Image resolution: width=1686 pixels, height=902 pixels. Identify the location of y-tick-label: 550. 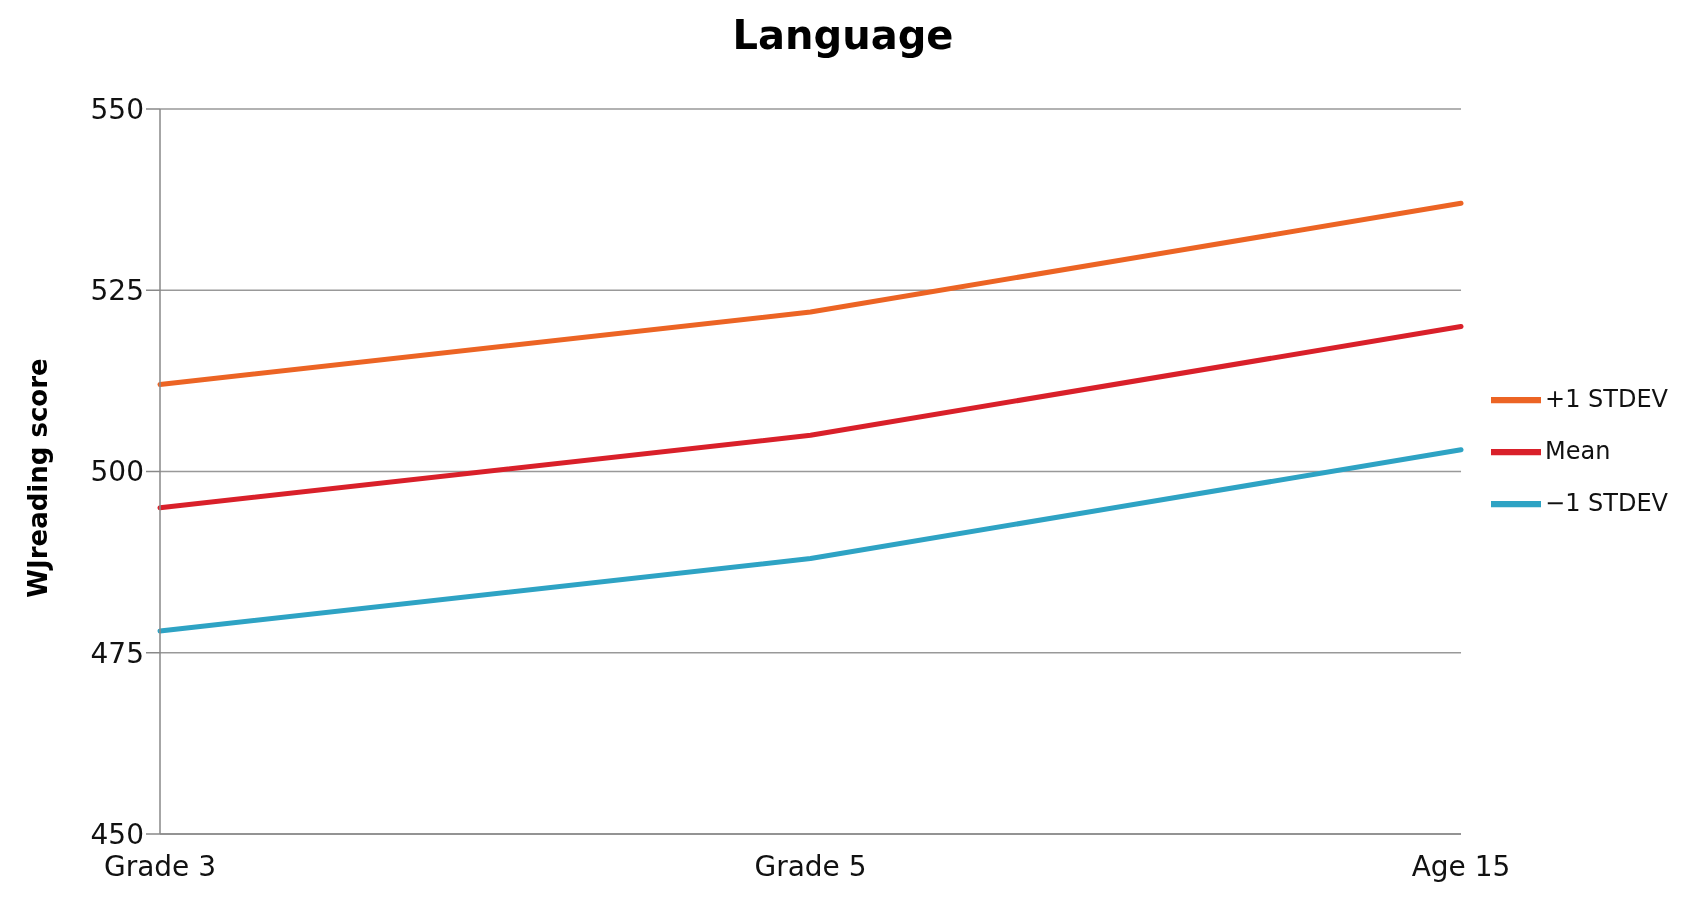
(117, 109).